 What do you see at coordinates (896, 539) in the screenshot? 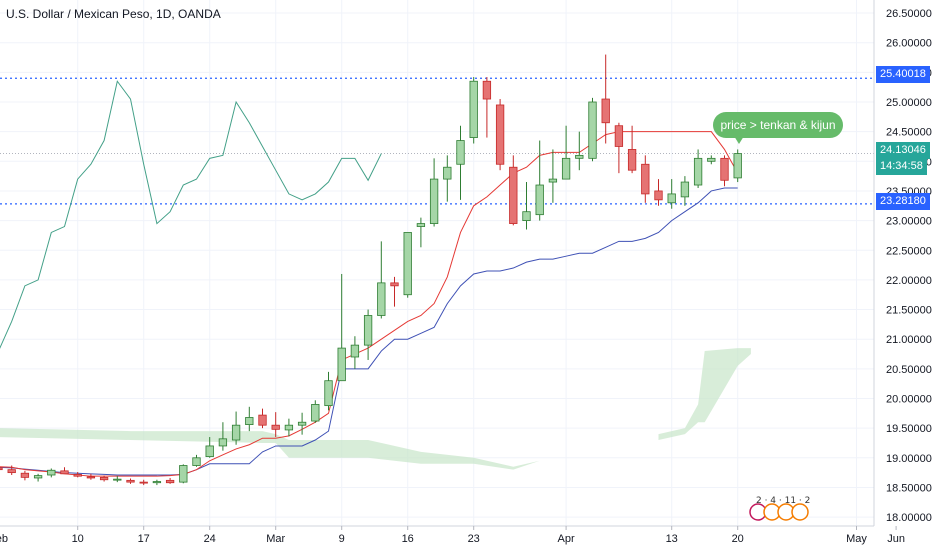
I see `time-tick-label: Jun` at bounding box center [896, 539].